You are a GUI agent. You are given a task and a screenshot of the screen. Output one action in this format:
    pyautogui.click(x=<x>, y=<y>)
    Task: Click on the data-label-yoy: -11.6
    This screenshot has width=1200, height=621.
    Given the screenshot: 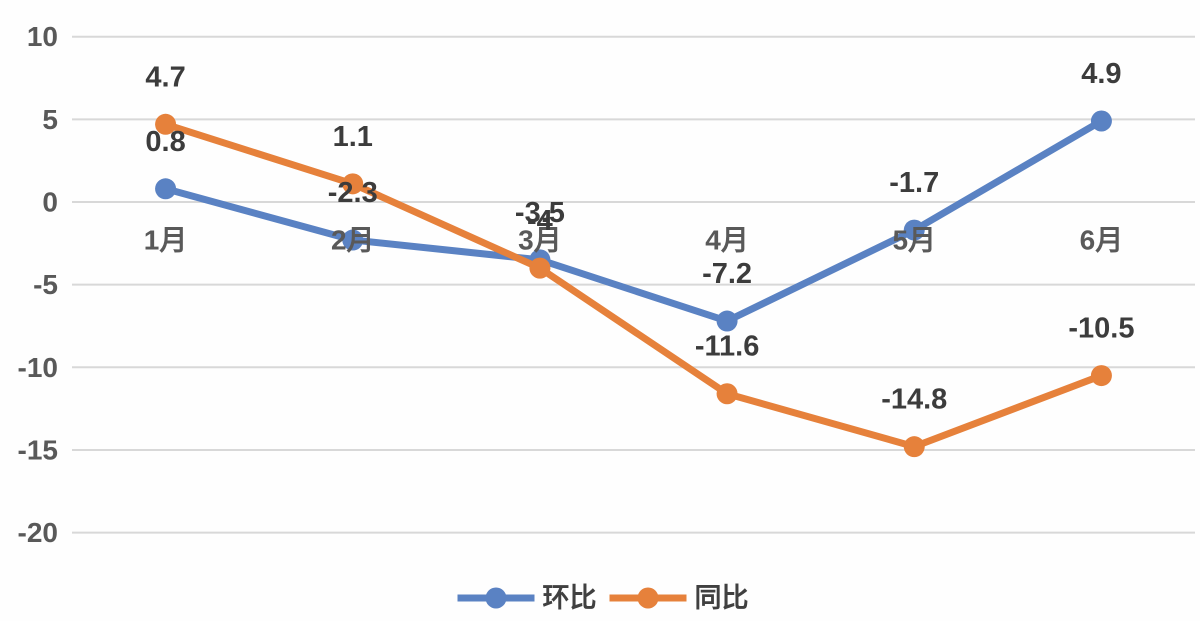 What is the action you would take?
    pyautogui.click(x=727, y=347)
    